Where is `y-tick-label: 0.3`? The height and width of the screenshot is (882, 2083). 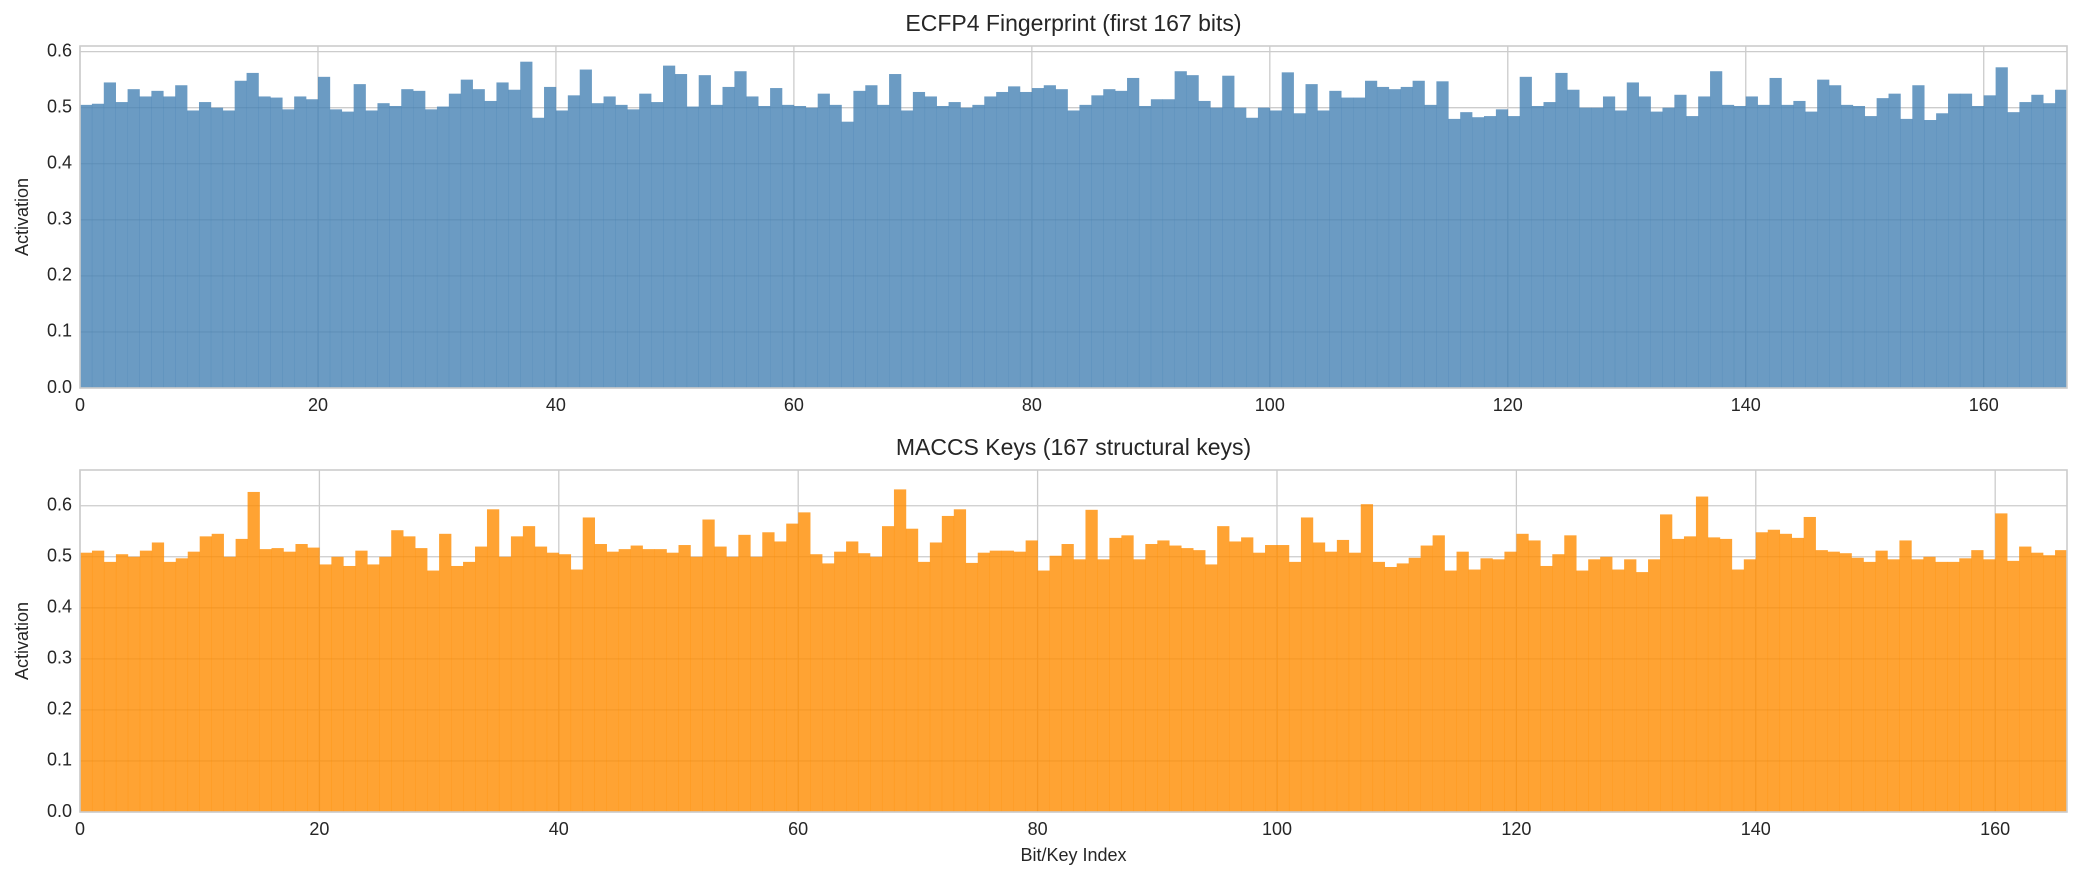 y-tick-label: 0.3 is located at coordinates (59, 219).